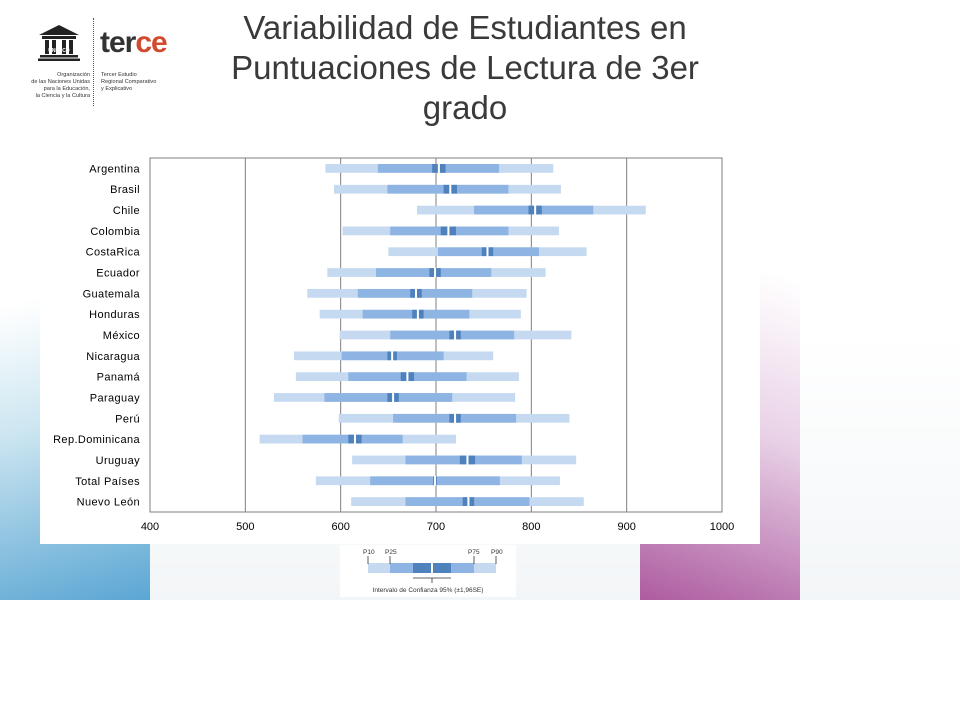 This screenshot has height=720, width=960. Describe the element at coordinates (121, 336) in the screenshot. I see `category-label: México` at that location.